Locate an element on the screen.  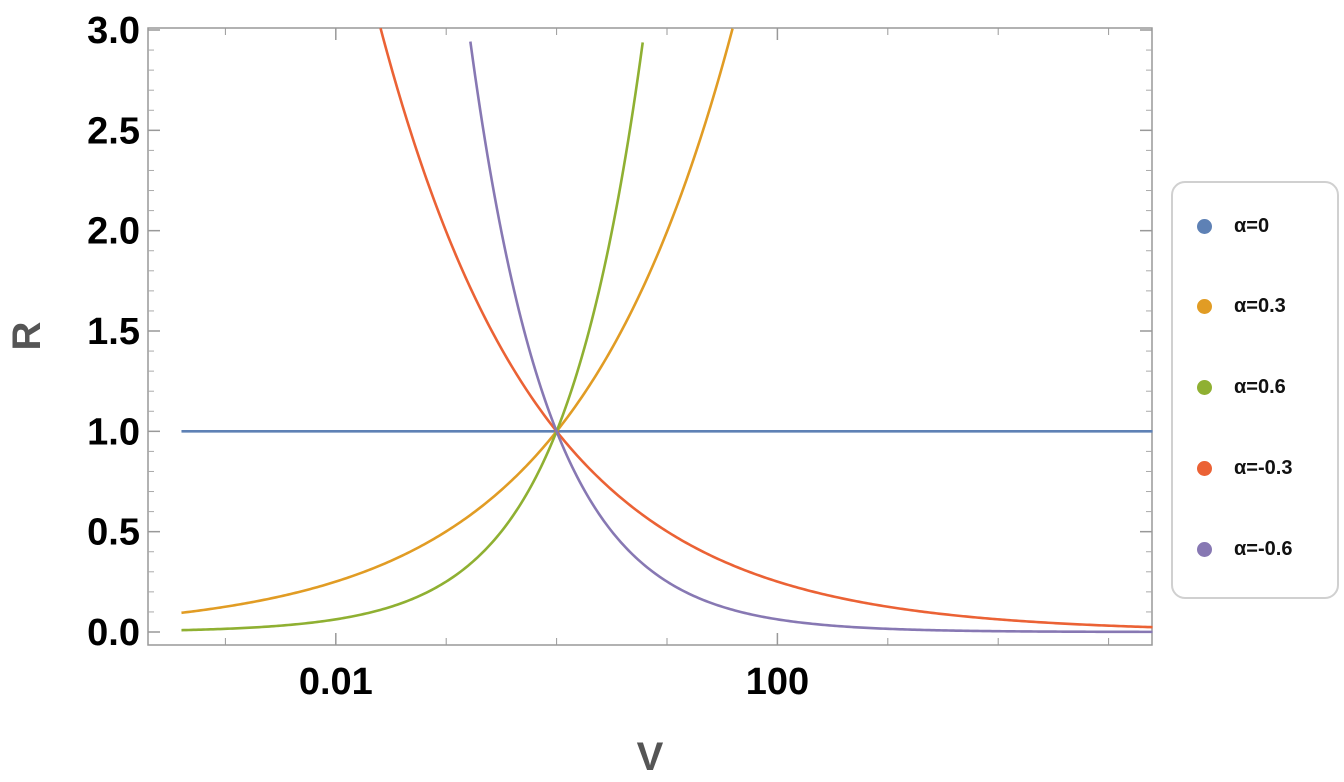
legend-item: α=0.6 is located at coordinates (1241, 387).